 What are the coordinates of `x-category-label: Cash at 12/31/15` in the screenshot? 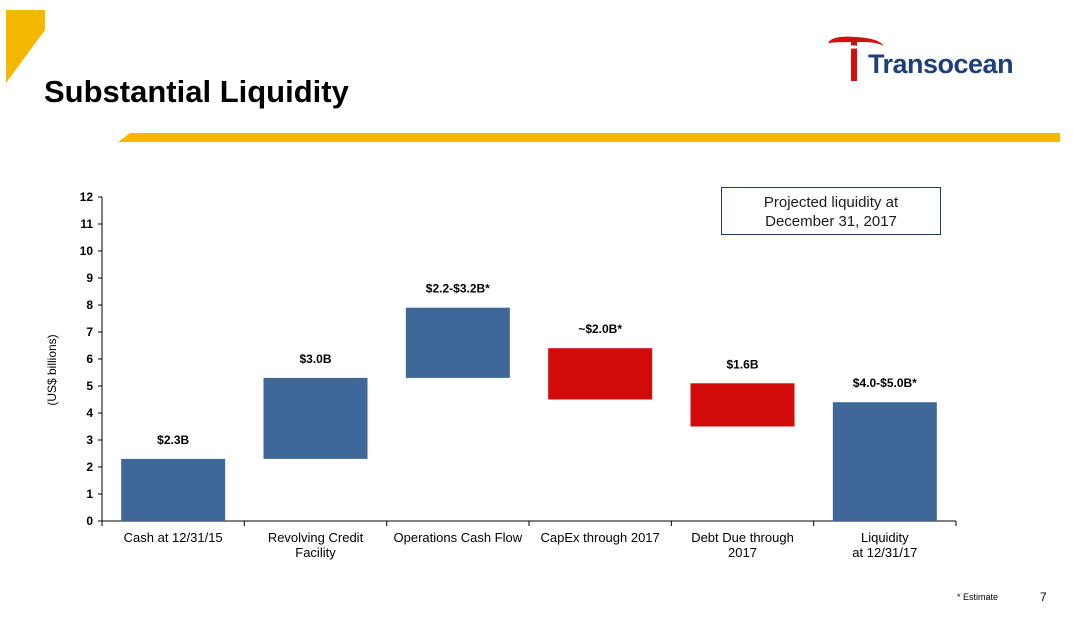 It's located at (173, 537).